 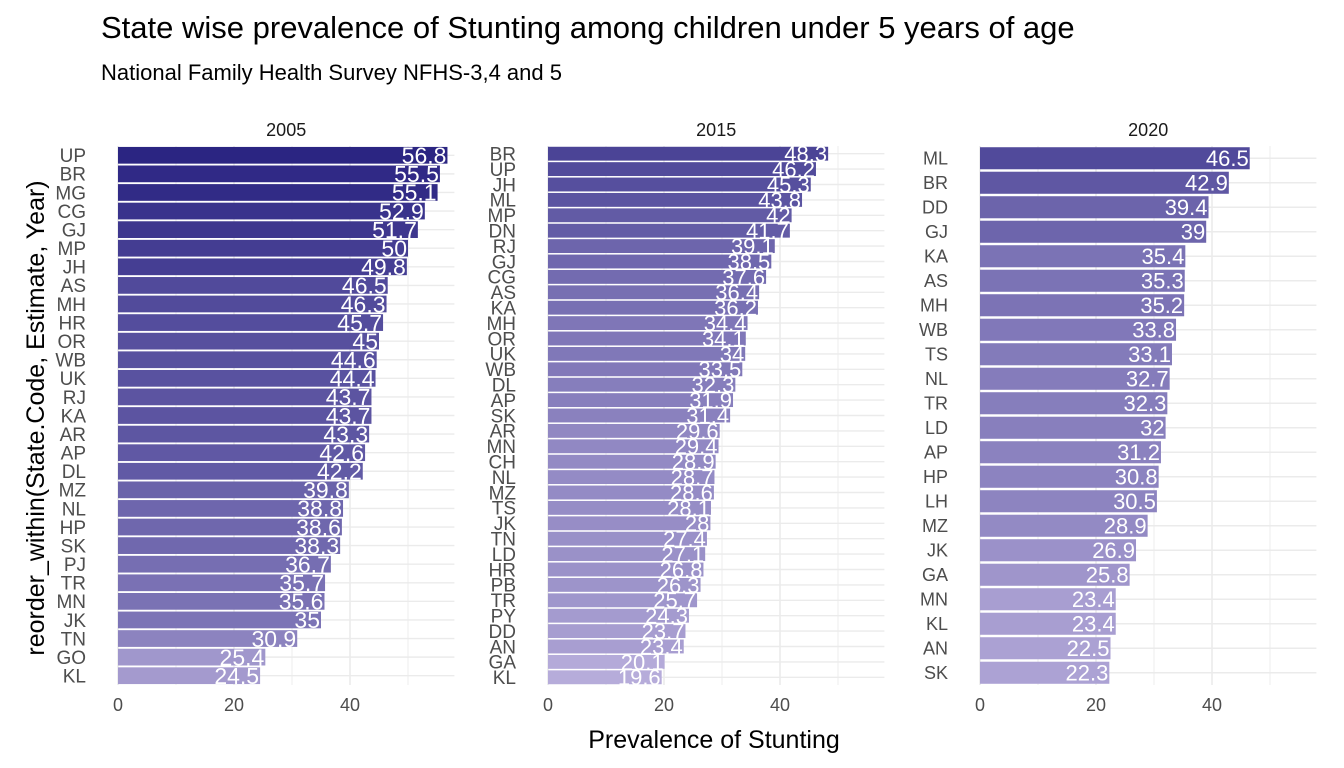 I want to click on value-label: 30.9, so click(x=273, y=639).